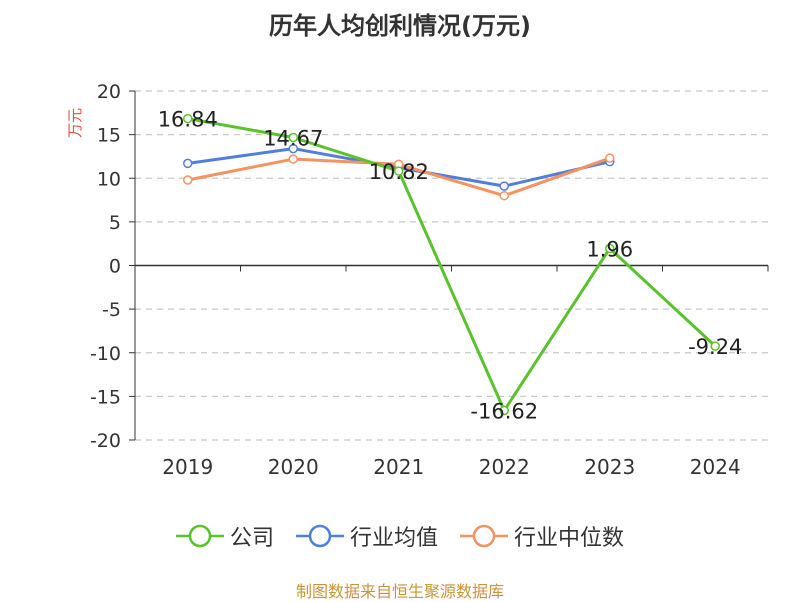 Image resolution: width=800 pixels, height=602 pixels. I want to click on y-tick-label: 5, so click(115, 223).